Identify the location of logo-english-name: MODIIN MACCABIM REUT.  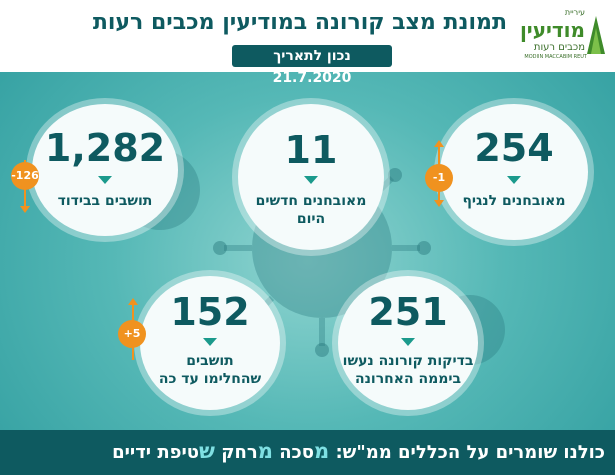
(555, 57).